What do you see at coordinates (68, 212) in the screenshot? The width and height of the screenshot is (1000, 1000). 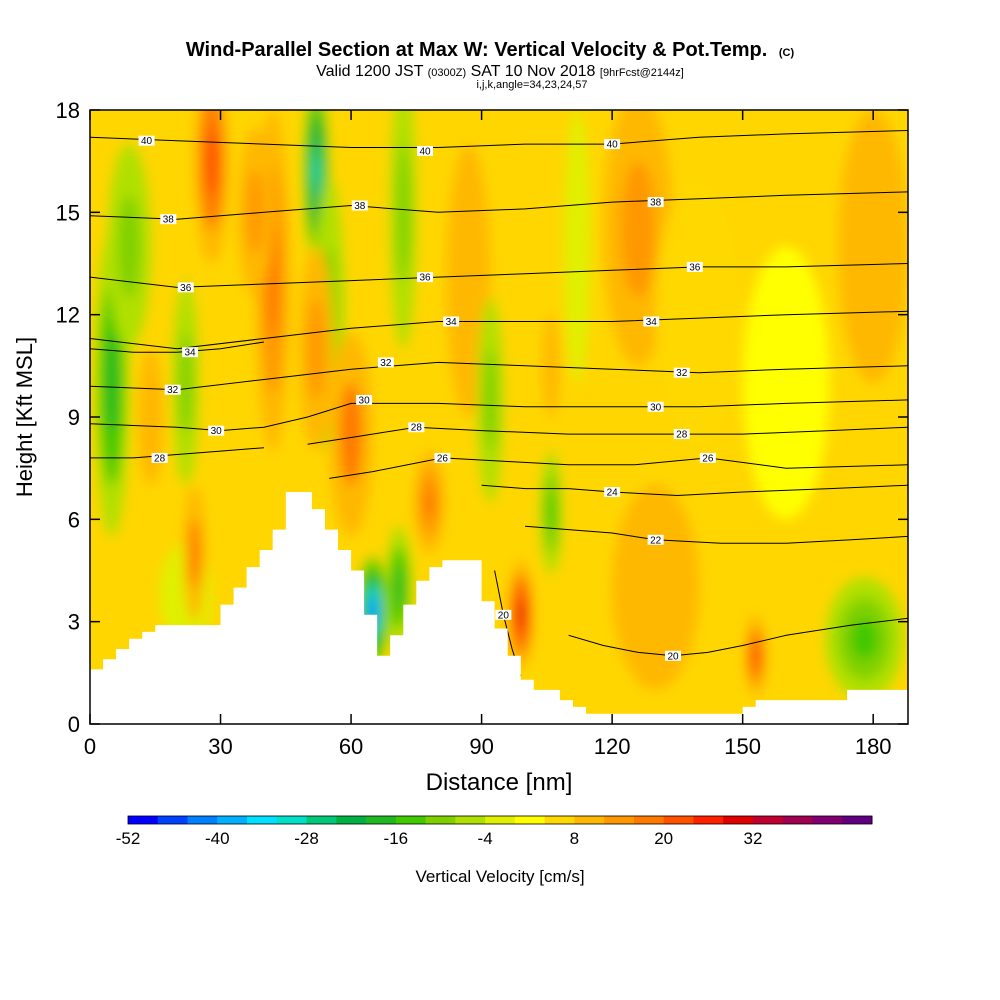 I see `y-tick-label: 15` at bounding box center [68, 212].